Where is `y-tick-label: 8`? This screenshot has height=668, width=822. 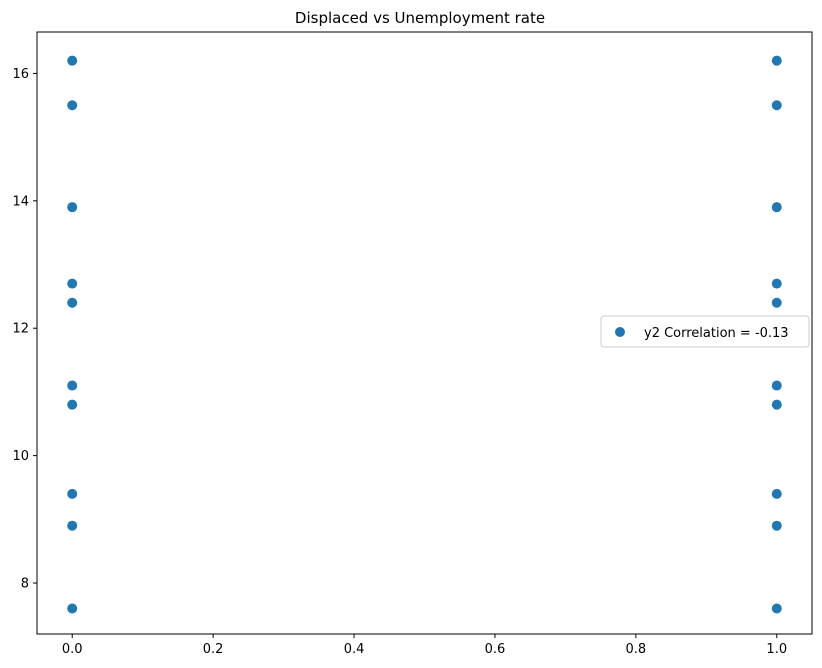 y-tick-label: 8 is located at coordinates (25, 584).